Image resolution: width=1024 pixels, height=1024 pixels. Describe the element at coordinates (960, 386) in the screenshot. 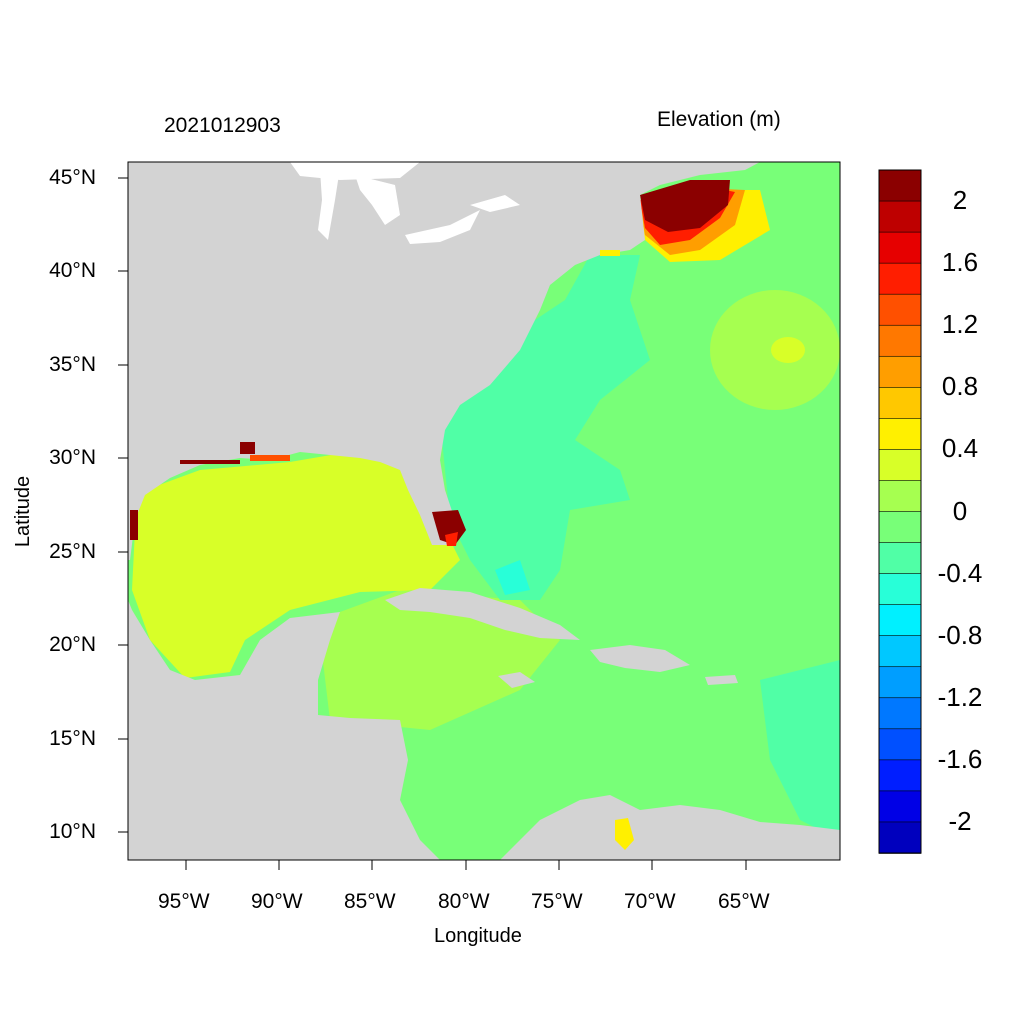

I see `colorbar-tick-label: 0.8` at that location.